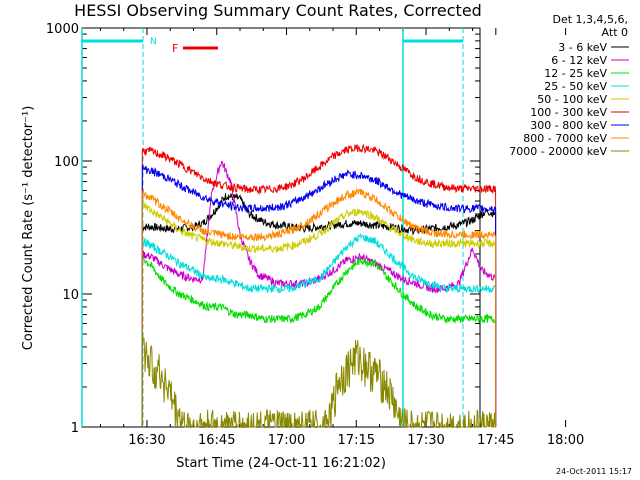 The height and width of the screenshot is (480, 640). What do you see at coordinates (575, 86) in the screenshot?
I see `legend-entry-label: 25 - 50 keV` at bounding box center [575, 86].